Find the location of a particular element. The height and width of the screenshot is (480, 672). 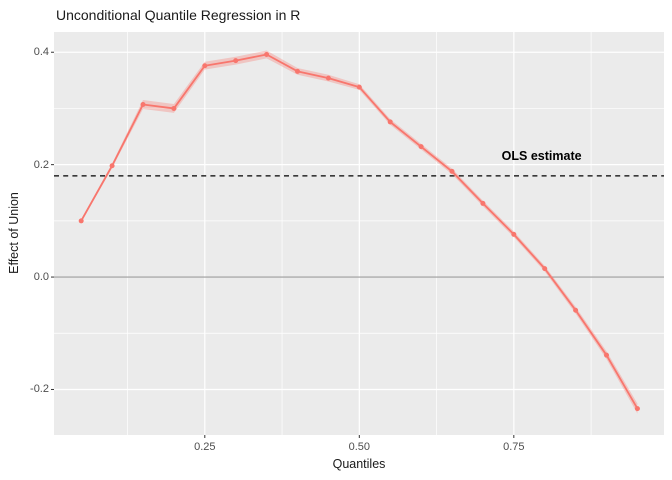

chart-title: Unconditional Quantile Regression in R is located at coordinates (178, 15).